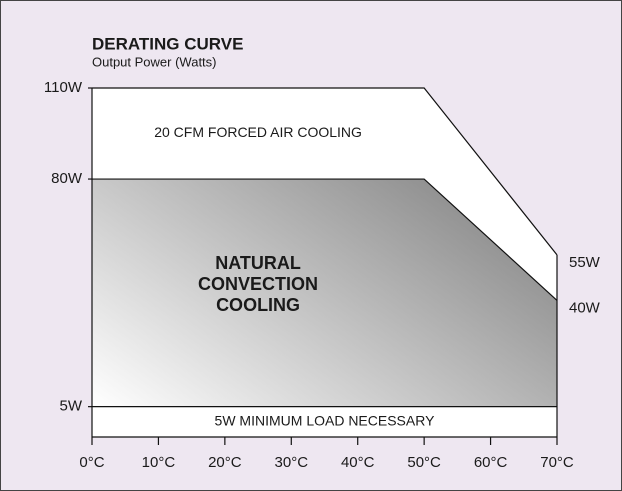 The height and width of the screenshot is (491, 622). Describe the element at coordinates (491, 462) in the screenshot. I see `x-tick-label: 60°C` at that location.